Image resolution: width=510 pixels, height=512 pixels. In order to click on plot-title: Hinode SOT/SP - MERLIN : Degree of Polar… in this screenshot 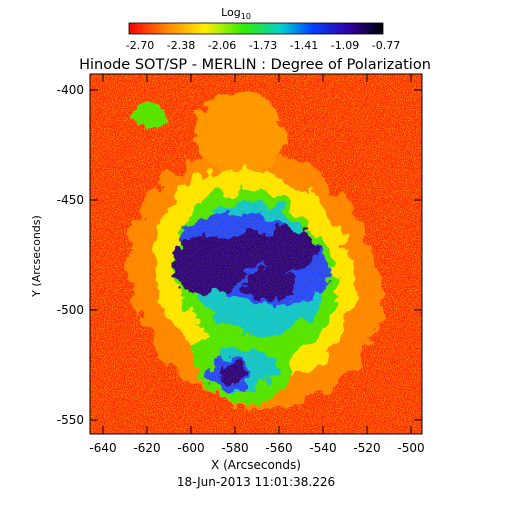, I will do `click(255, 65)`.